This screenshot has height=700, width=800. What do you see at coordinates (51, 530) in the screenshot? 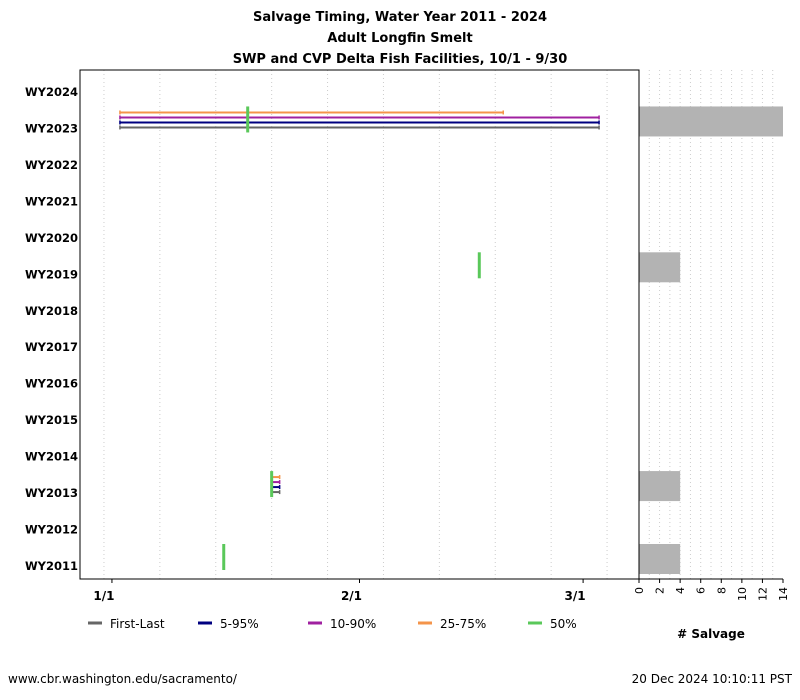
I see `year-label: WY2012` at bounding box center [51, 530].